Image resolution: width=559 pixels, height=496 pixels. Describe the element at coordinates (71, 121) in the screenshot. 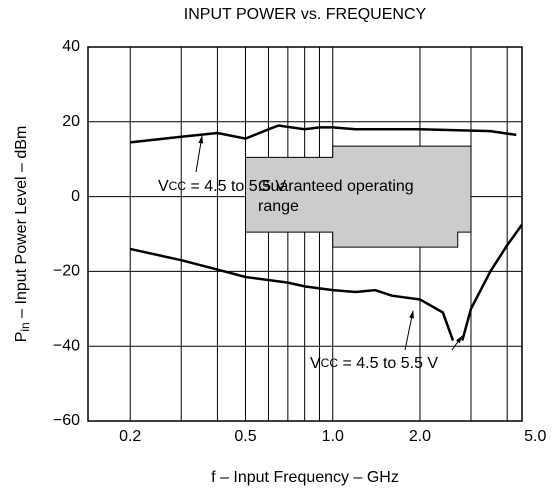

I see `y-tick-label: 20` at that location.